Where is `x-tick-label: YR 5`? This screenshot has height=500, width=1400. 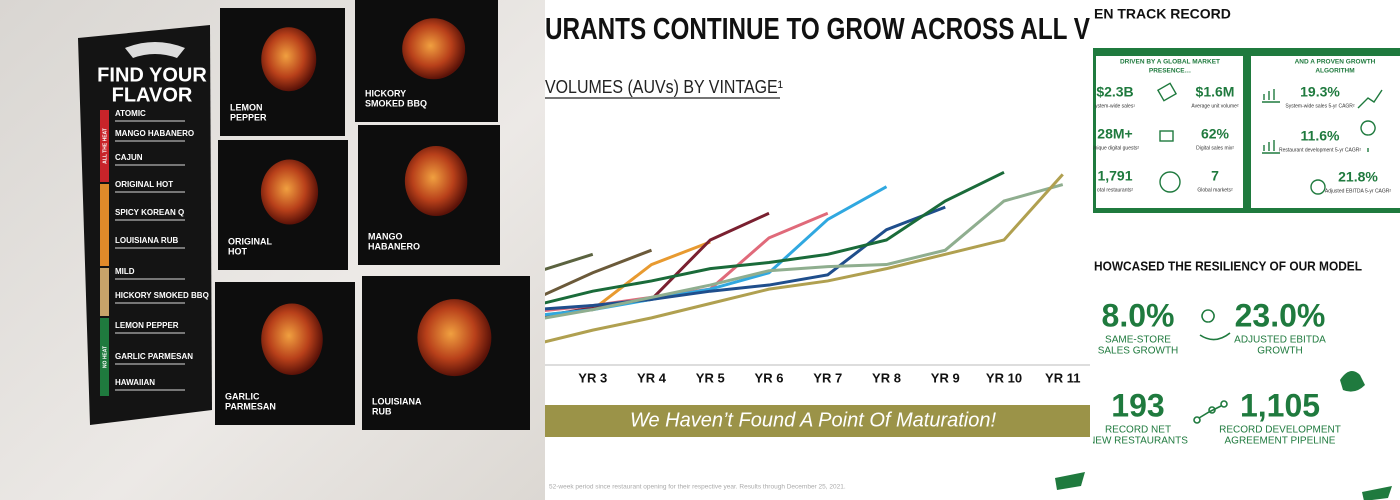 x-tick-label: YR 5 is located at coordinates (710, 377).